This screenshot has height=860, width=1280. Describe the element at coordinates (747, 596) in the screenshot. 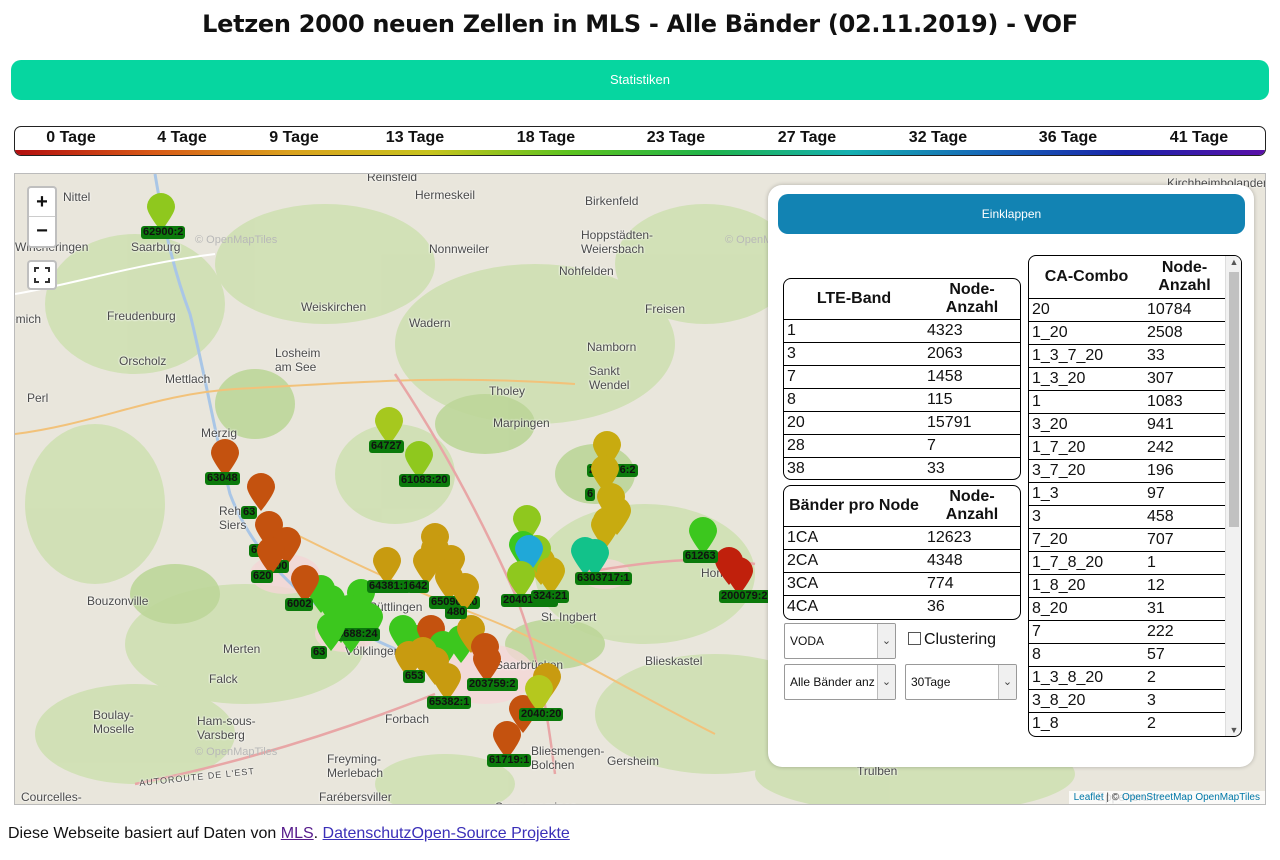

I see `marker-label: 200079:20` at that location.